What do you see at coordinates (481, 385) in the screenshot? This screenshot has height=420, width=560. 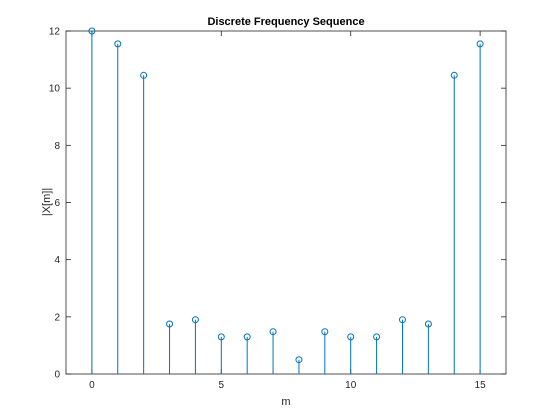 I see `x-tick-label-3: 15` at bounding box center [481, 385].